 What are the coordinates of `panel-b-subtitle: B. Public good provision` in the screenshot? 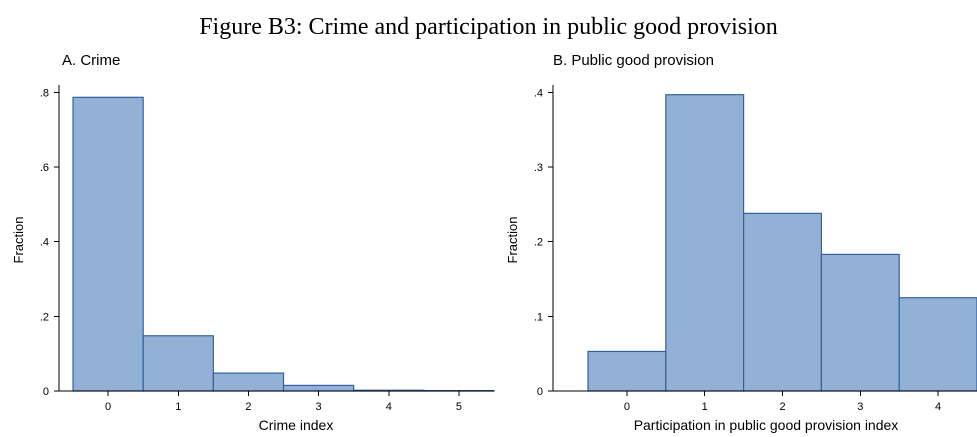 It's located at (633, 60).